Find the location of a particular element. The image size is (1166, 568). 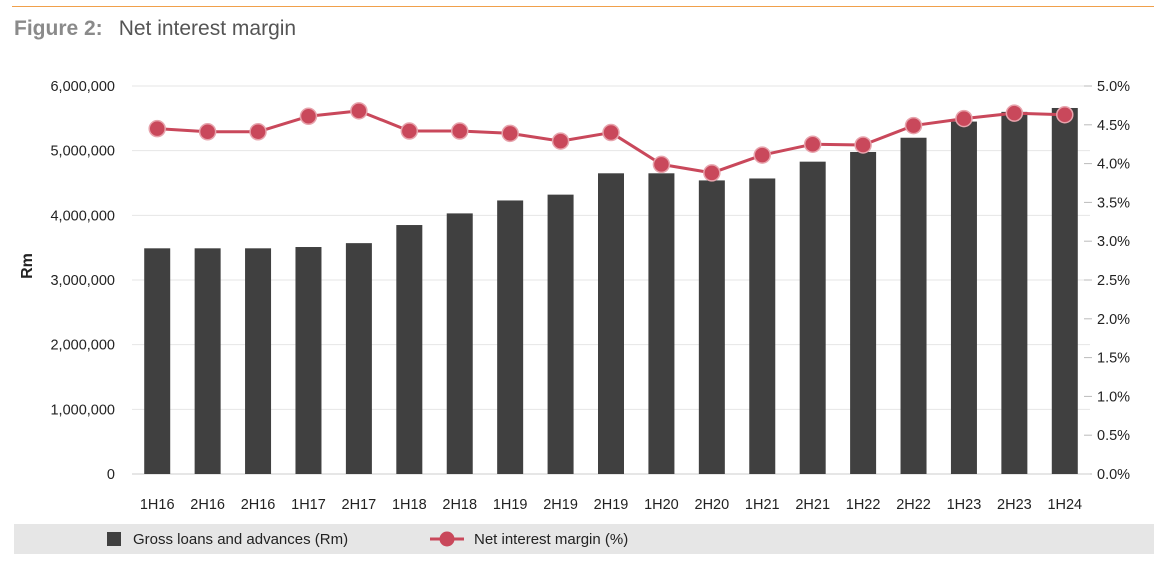

legend-line-swatch is located at coordinates (447, 539).